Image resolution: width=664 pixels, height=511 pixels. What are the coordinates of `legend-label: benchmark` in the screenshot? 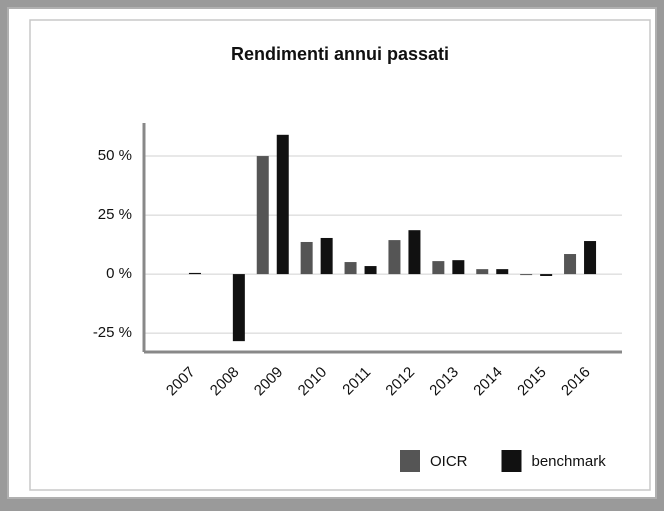 It's located at (569, 461).